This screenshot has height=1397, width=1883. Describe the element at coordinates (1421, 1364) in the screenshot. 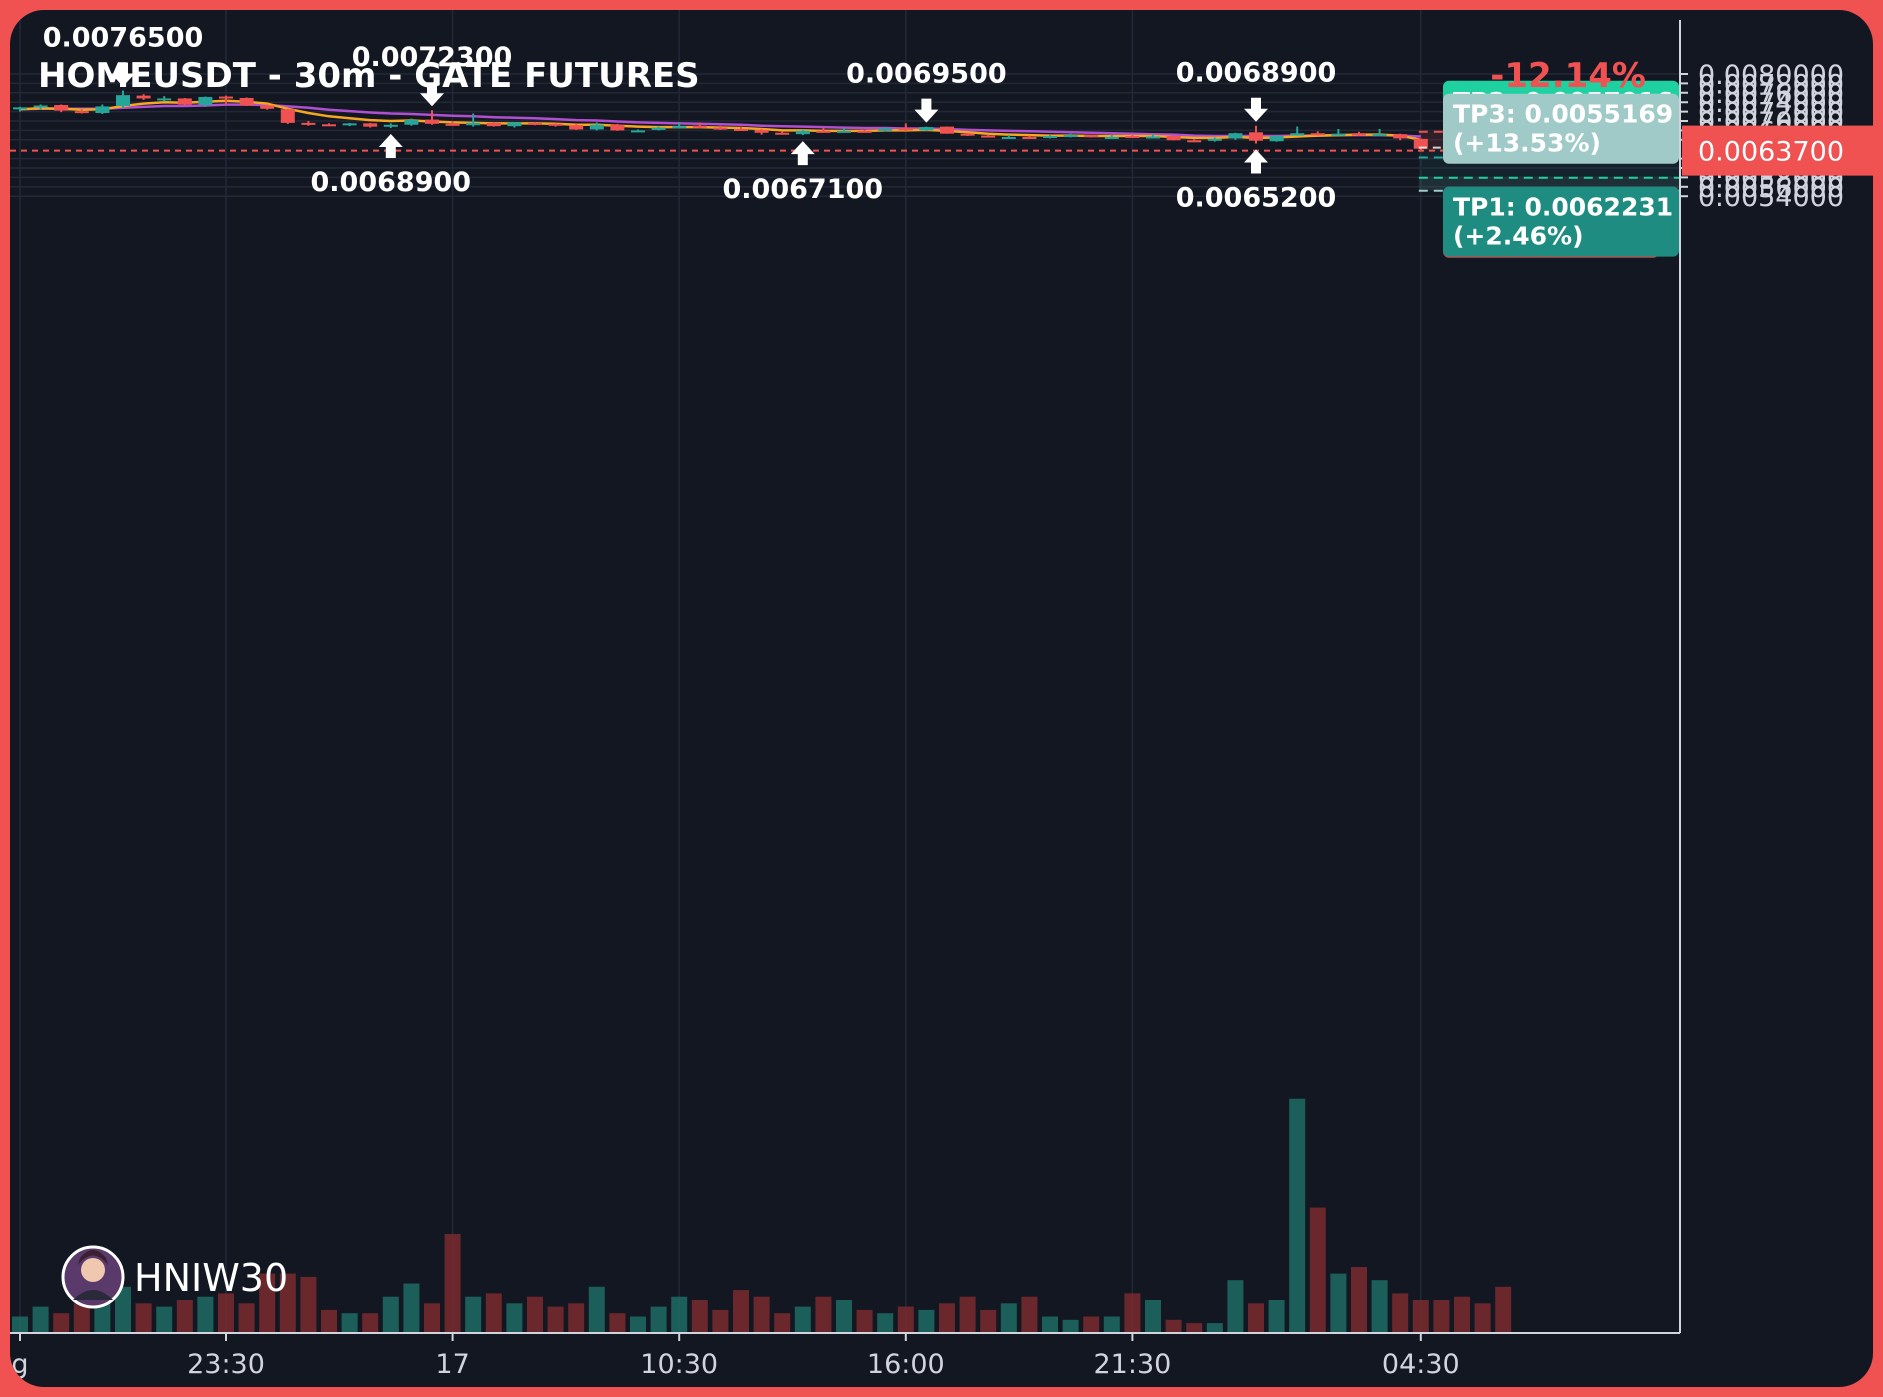

I see `x-tick-label: 04:30` at that location.